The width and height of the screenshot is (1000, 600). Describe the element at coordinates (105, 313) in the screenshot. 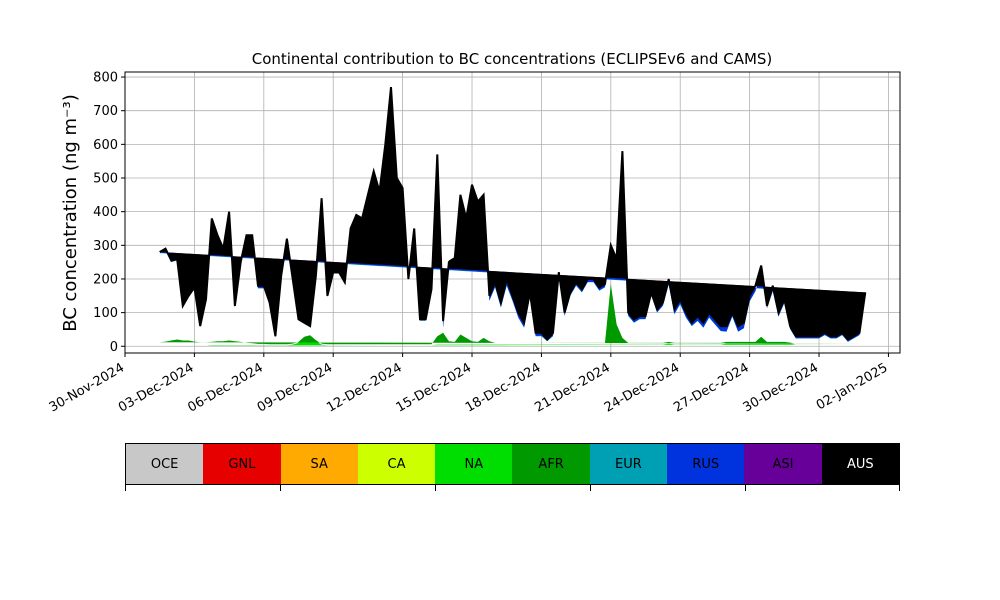

I see `y-tick-label: 100` at that location.